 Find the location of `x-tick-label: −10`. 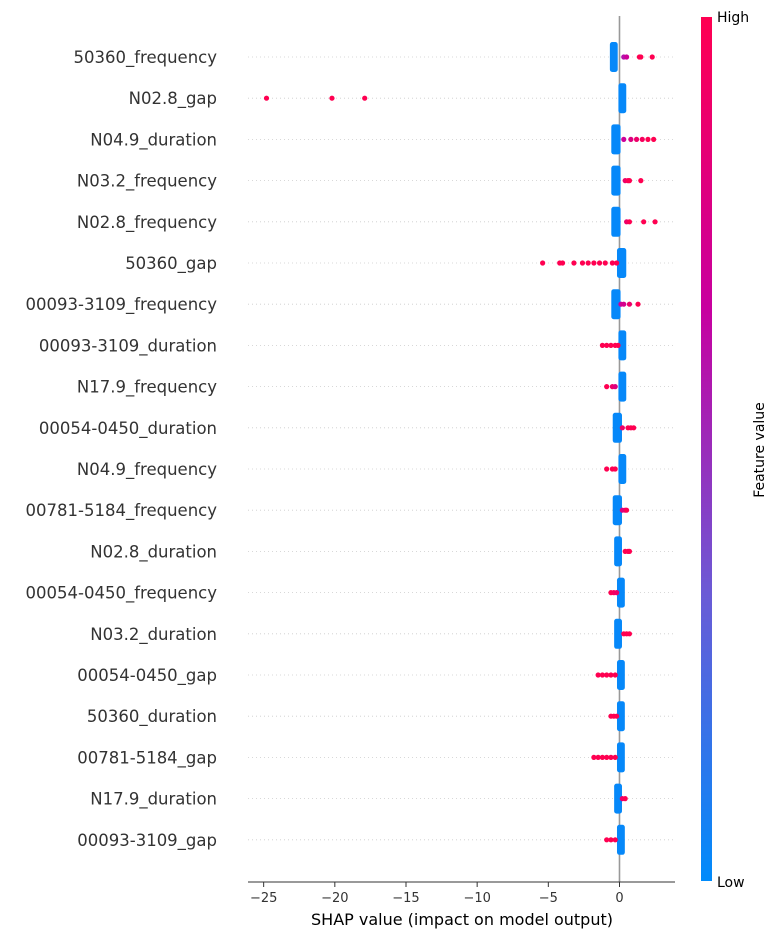

x-tick-label: −10 is located at coordinates (476, 898).